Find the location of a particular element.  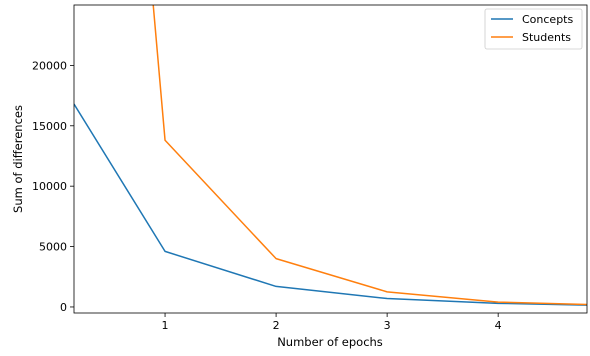

legend-label-concepts: Concepts is located at coordinates (547, 19).